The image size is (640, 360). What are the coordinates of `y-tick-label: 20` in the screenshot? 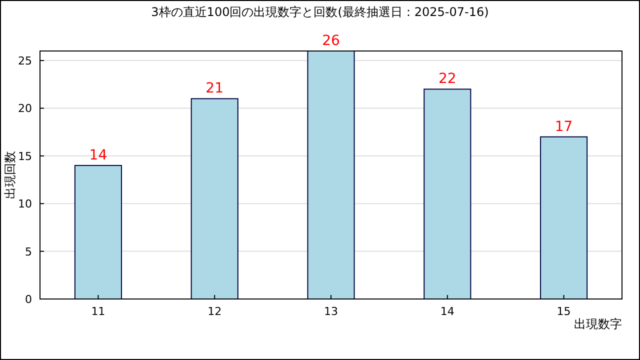 It's located at (25, 109).